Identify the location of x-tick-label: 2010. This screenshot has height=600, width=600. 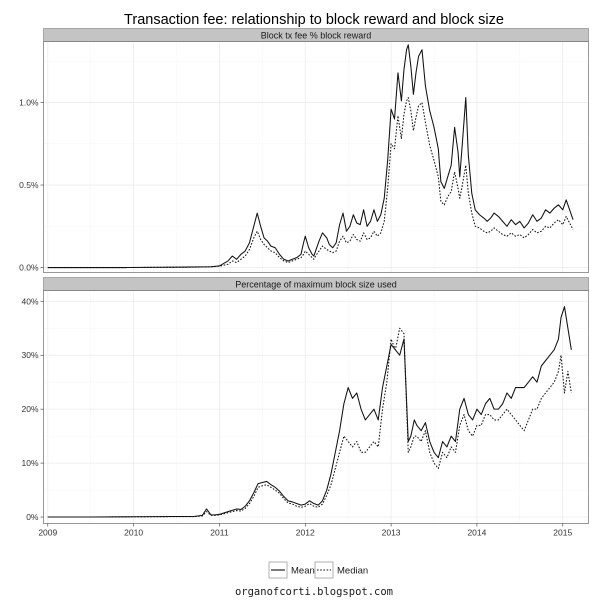
(133, 533).